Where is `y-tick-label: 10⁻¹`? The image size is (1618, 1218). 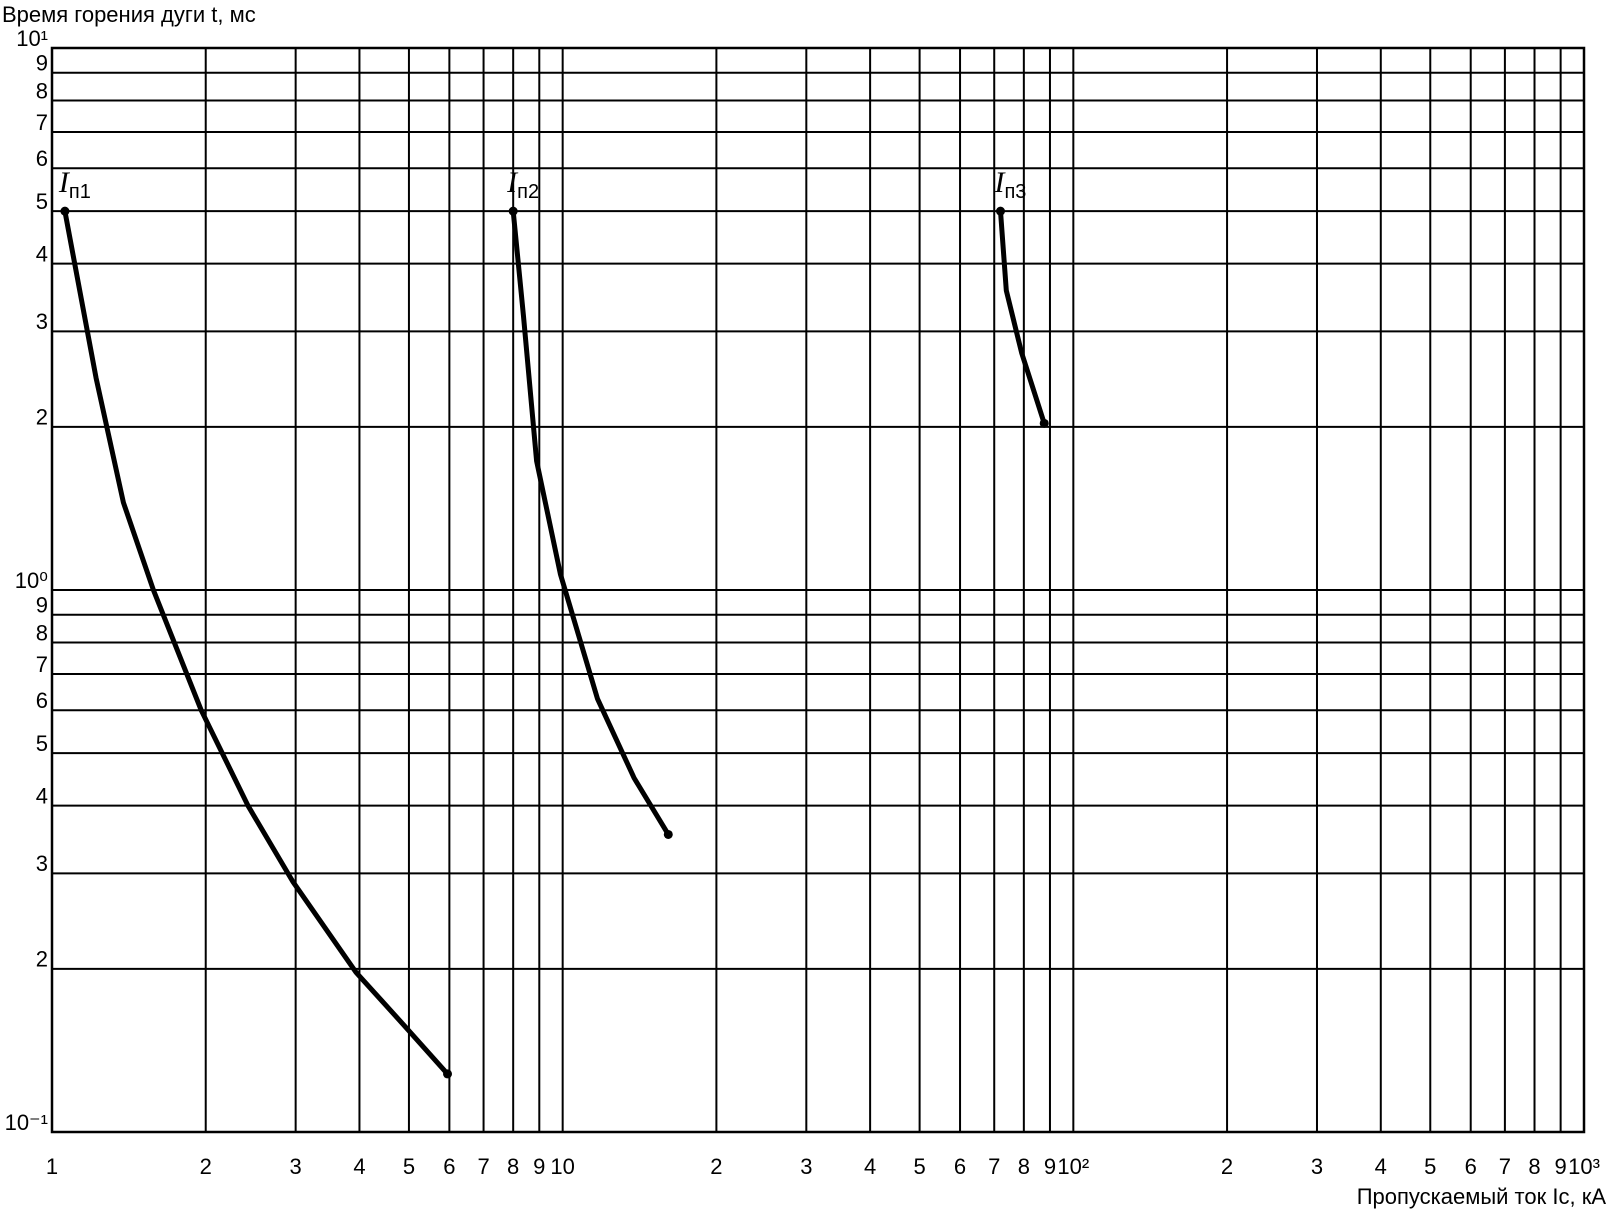
y-tick-label: 10⁻¹ is located at coordinates (26, 1122).